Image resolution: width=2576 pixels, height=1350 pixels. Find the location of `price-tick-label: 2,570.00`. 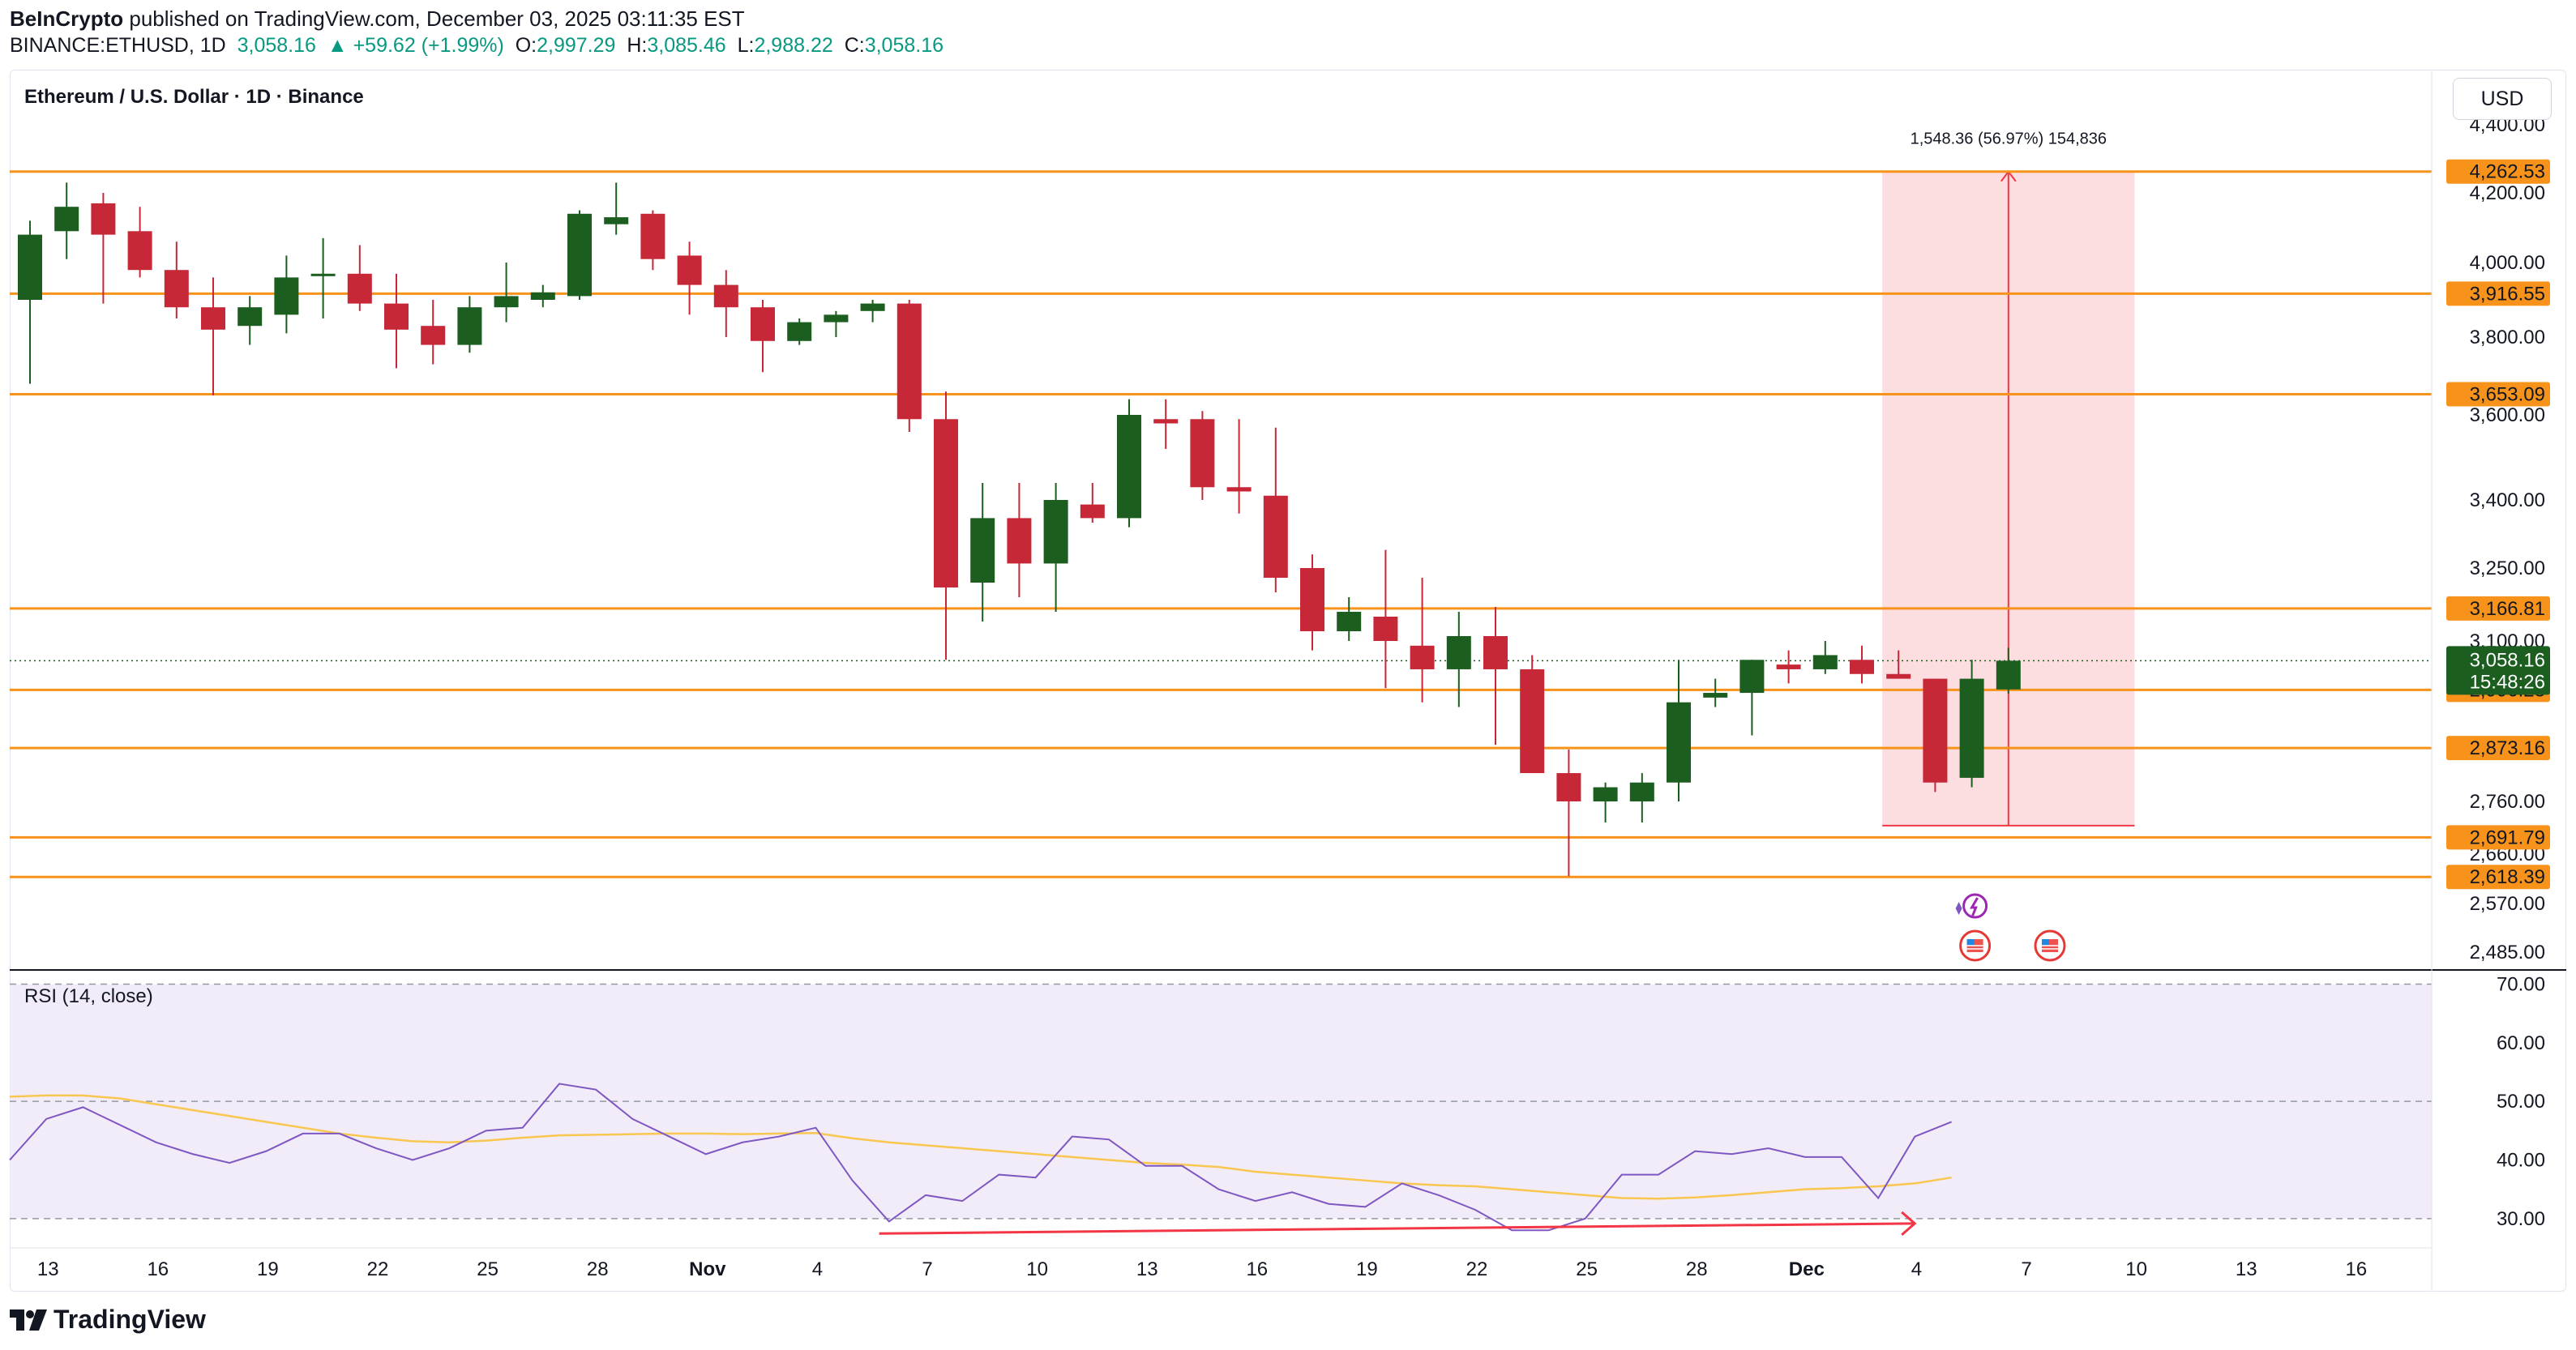

price-tick-label: 2,570.00 is located at coordinates (2507, 904).